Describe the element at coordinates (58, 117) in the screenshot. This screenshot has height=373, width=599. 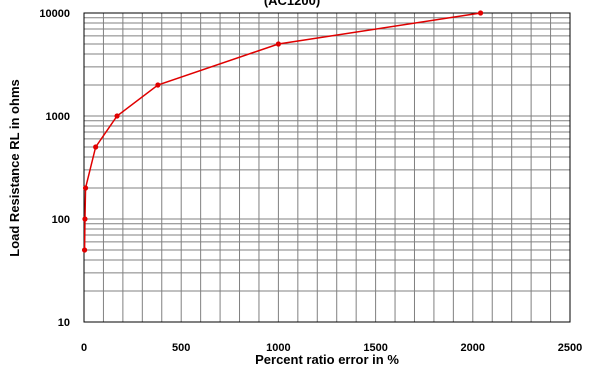
I see `y-tick-label: 1000` at that location.